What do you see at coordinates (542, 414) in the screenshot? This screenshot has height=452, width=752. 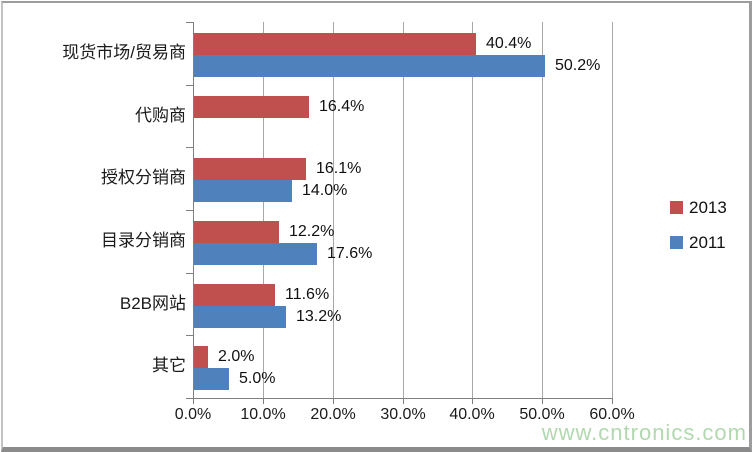 I see `x-tick-label: 50.0%` at bounding box center [542, 414].